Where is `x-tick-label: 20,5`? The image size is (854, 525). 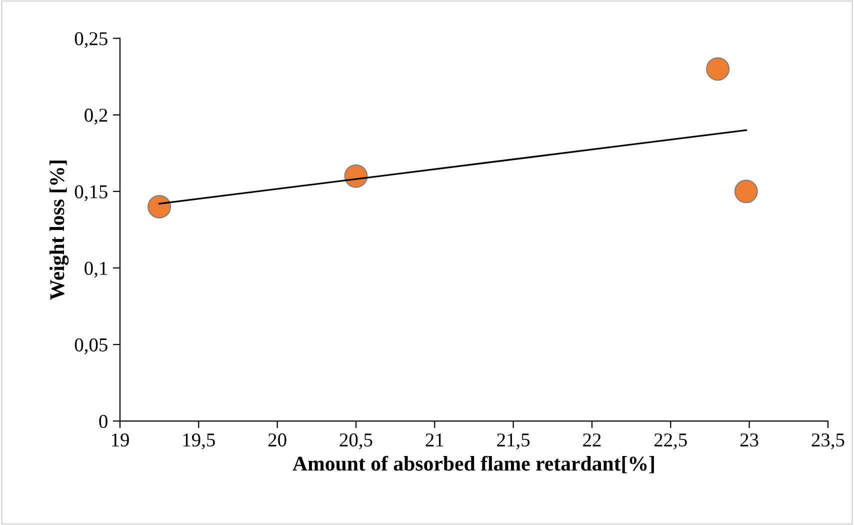 x-tick-label: 20,5 is located at coordinates (356, 441).